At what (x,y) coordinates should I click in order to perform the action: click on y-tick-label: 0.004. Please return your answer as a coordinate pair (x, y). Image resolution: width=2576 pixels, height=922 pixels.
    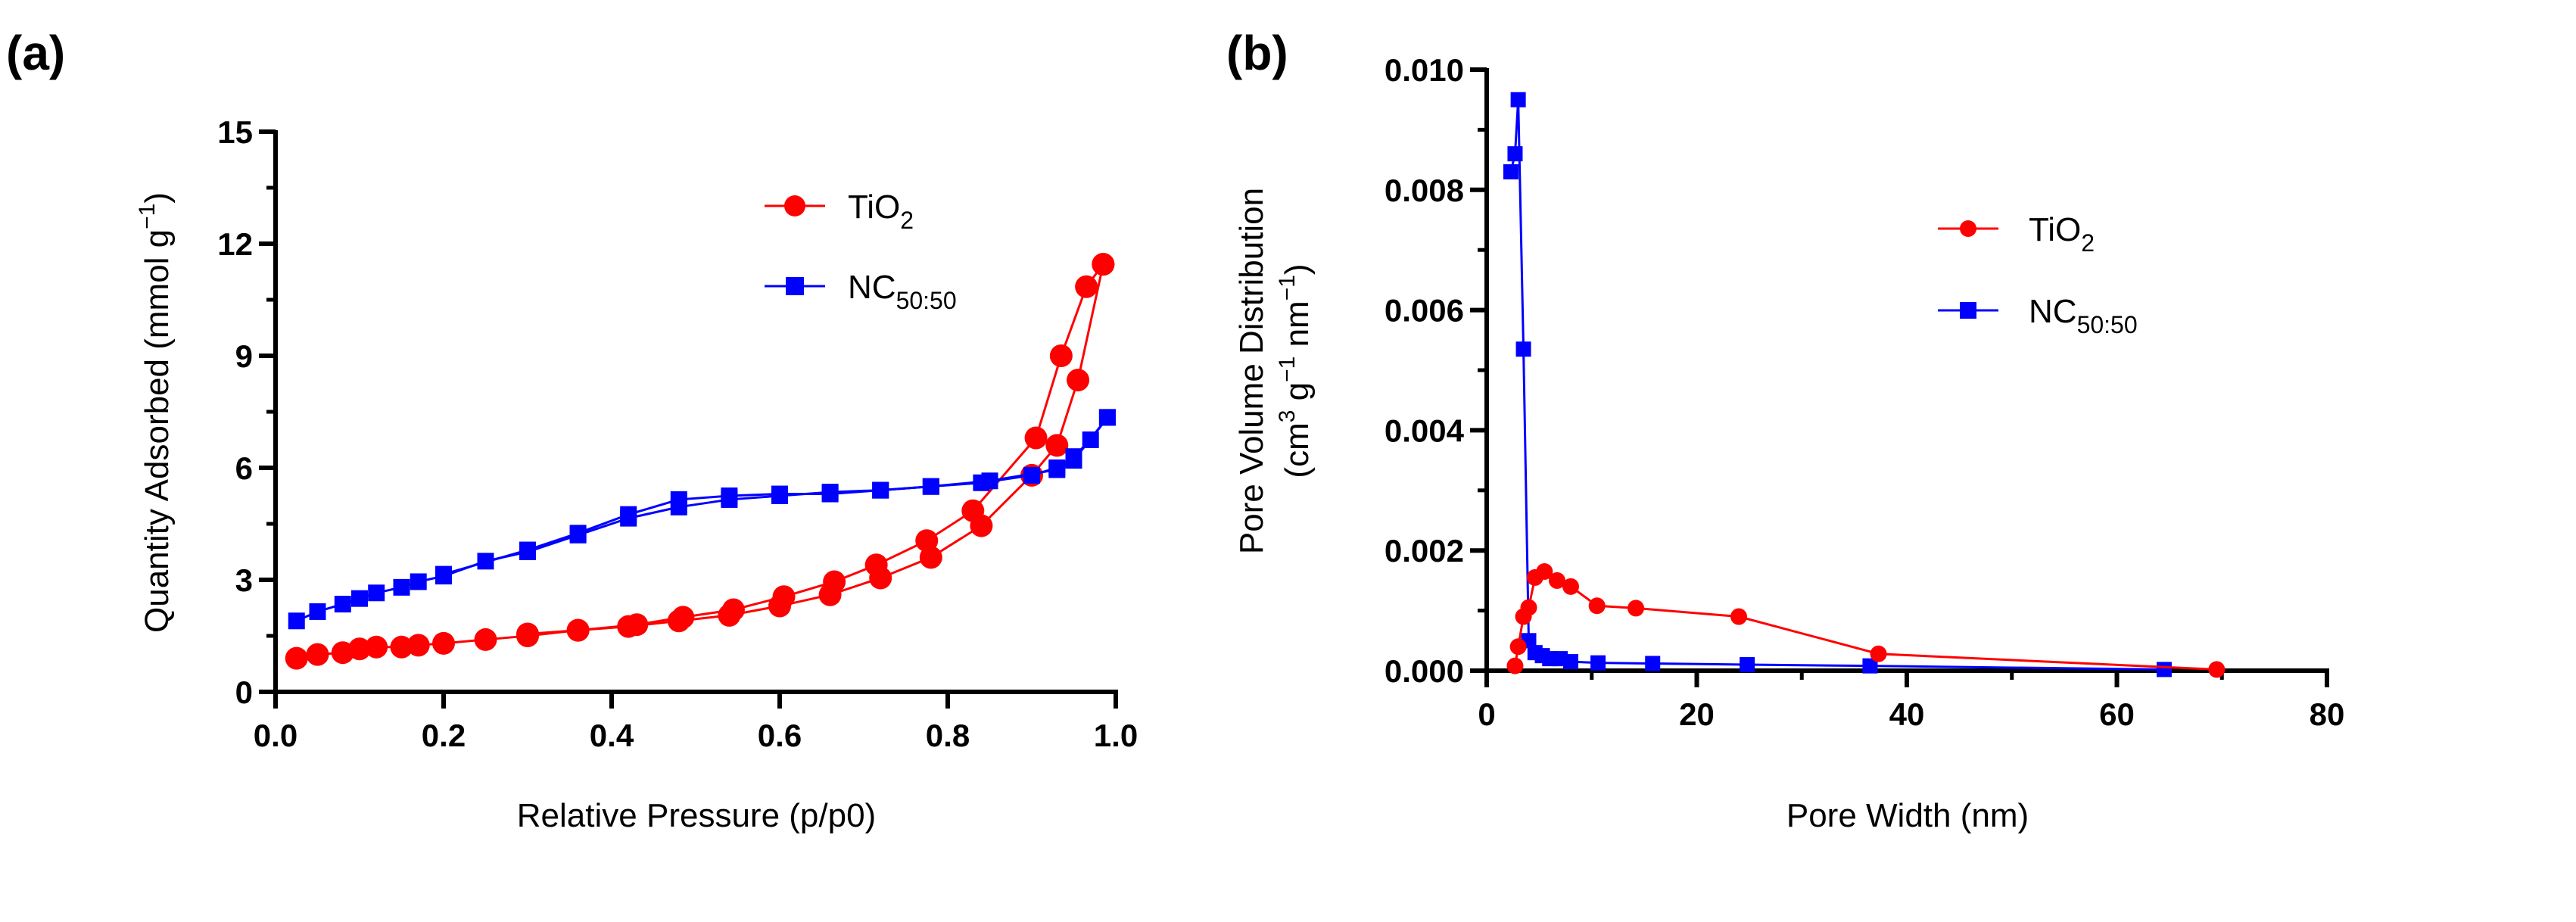
    Looking at the image, I should click on (1425, 430).